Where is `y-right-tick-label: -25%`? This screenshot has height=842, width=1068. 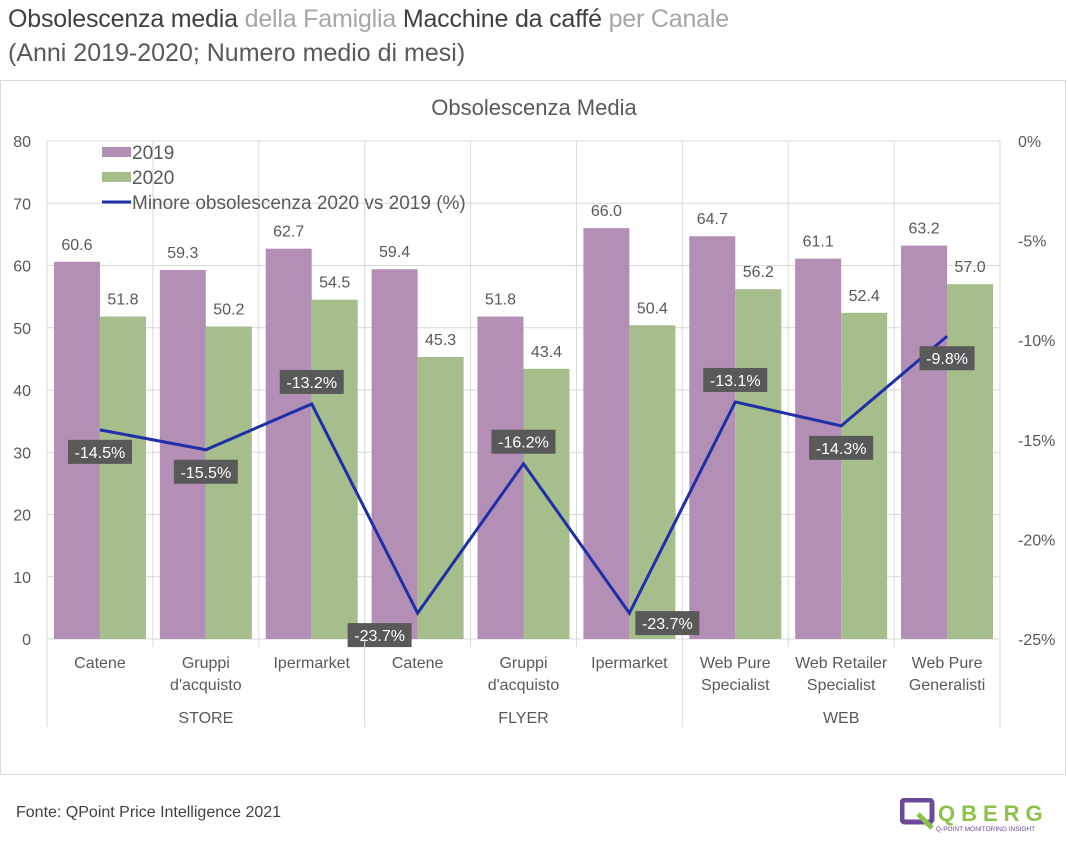
y-right-tick-label: -25% is located at coordinates (1036, 640).